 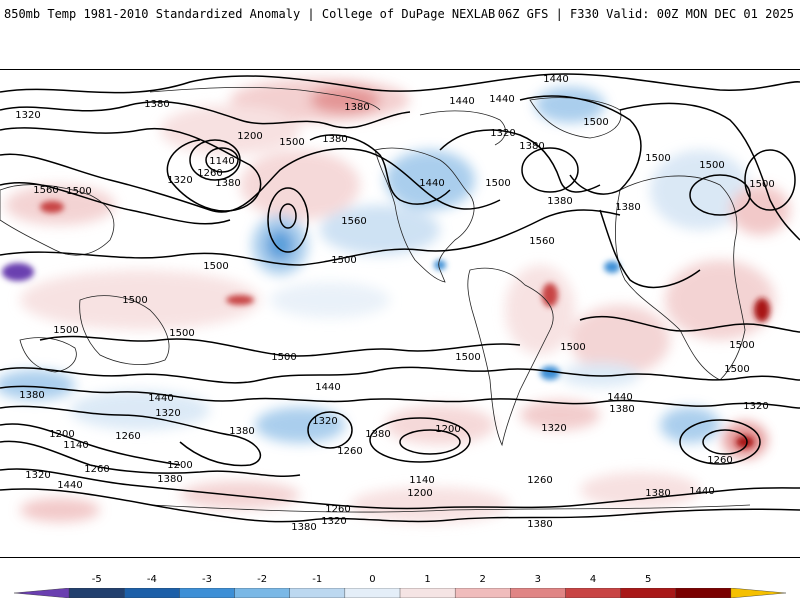 What do you see at coordinates (262, 579) in the screenshot?
I see `colorbar-tick-label: -2` at bounding box center [262, 579].